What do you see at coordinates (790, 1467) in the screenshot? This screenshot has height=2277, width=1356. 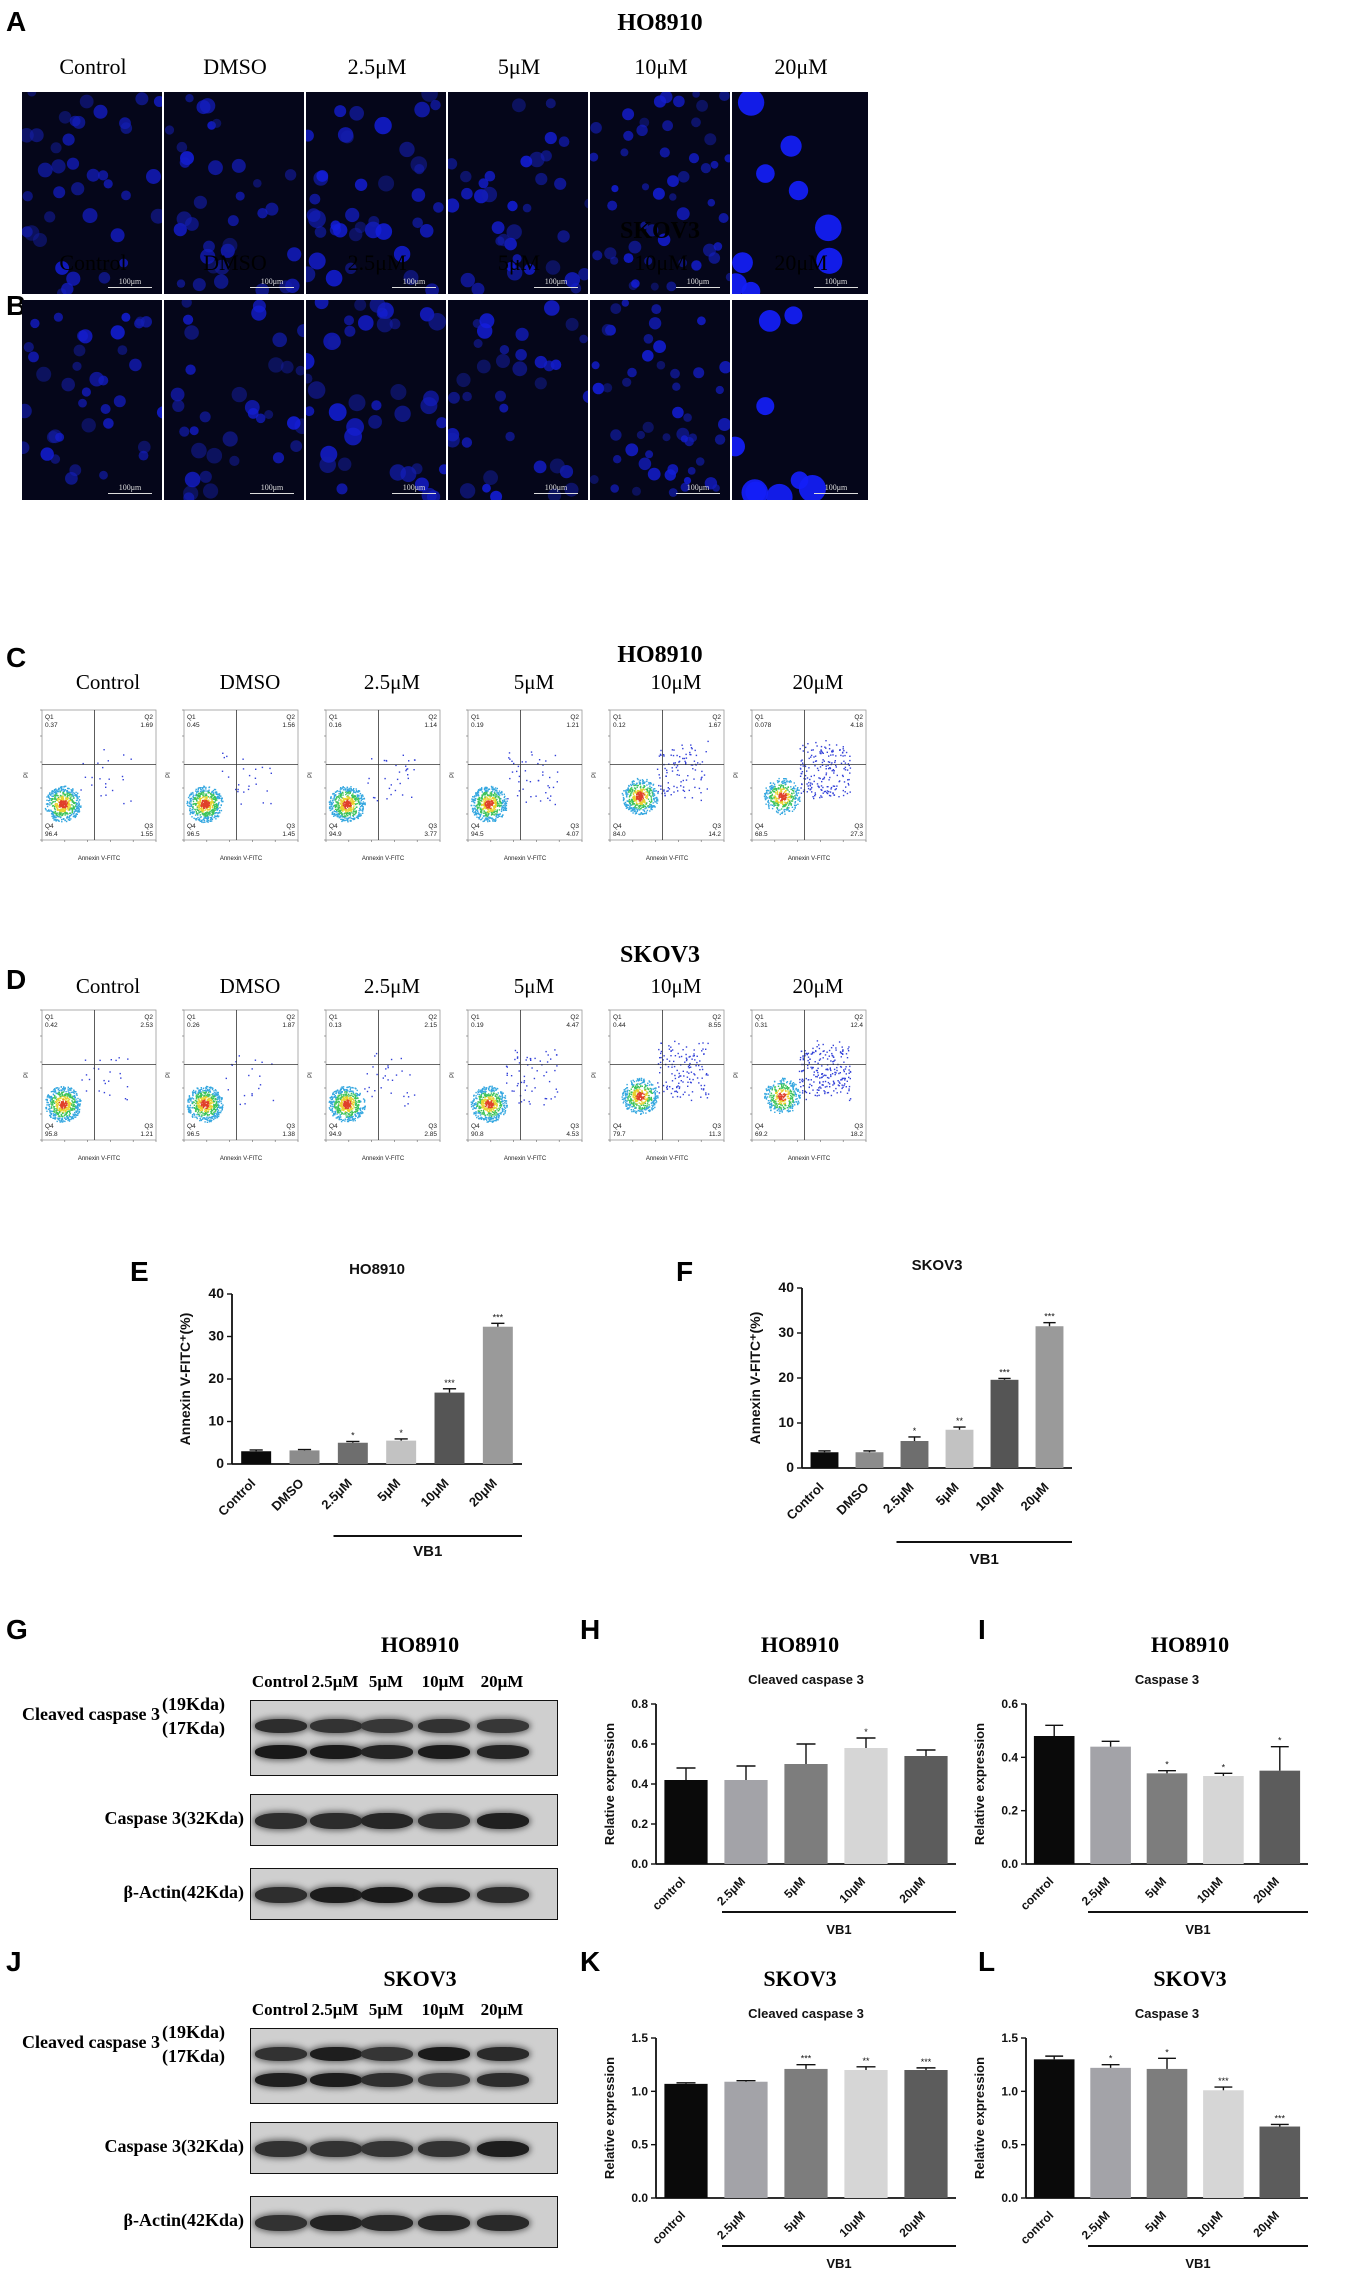 I see `y-tick-label: 0` at bounding box center [790, 1467].